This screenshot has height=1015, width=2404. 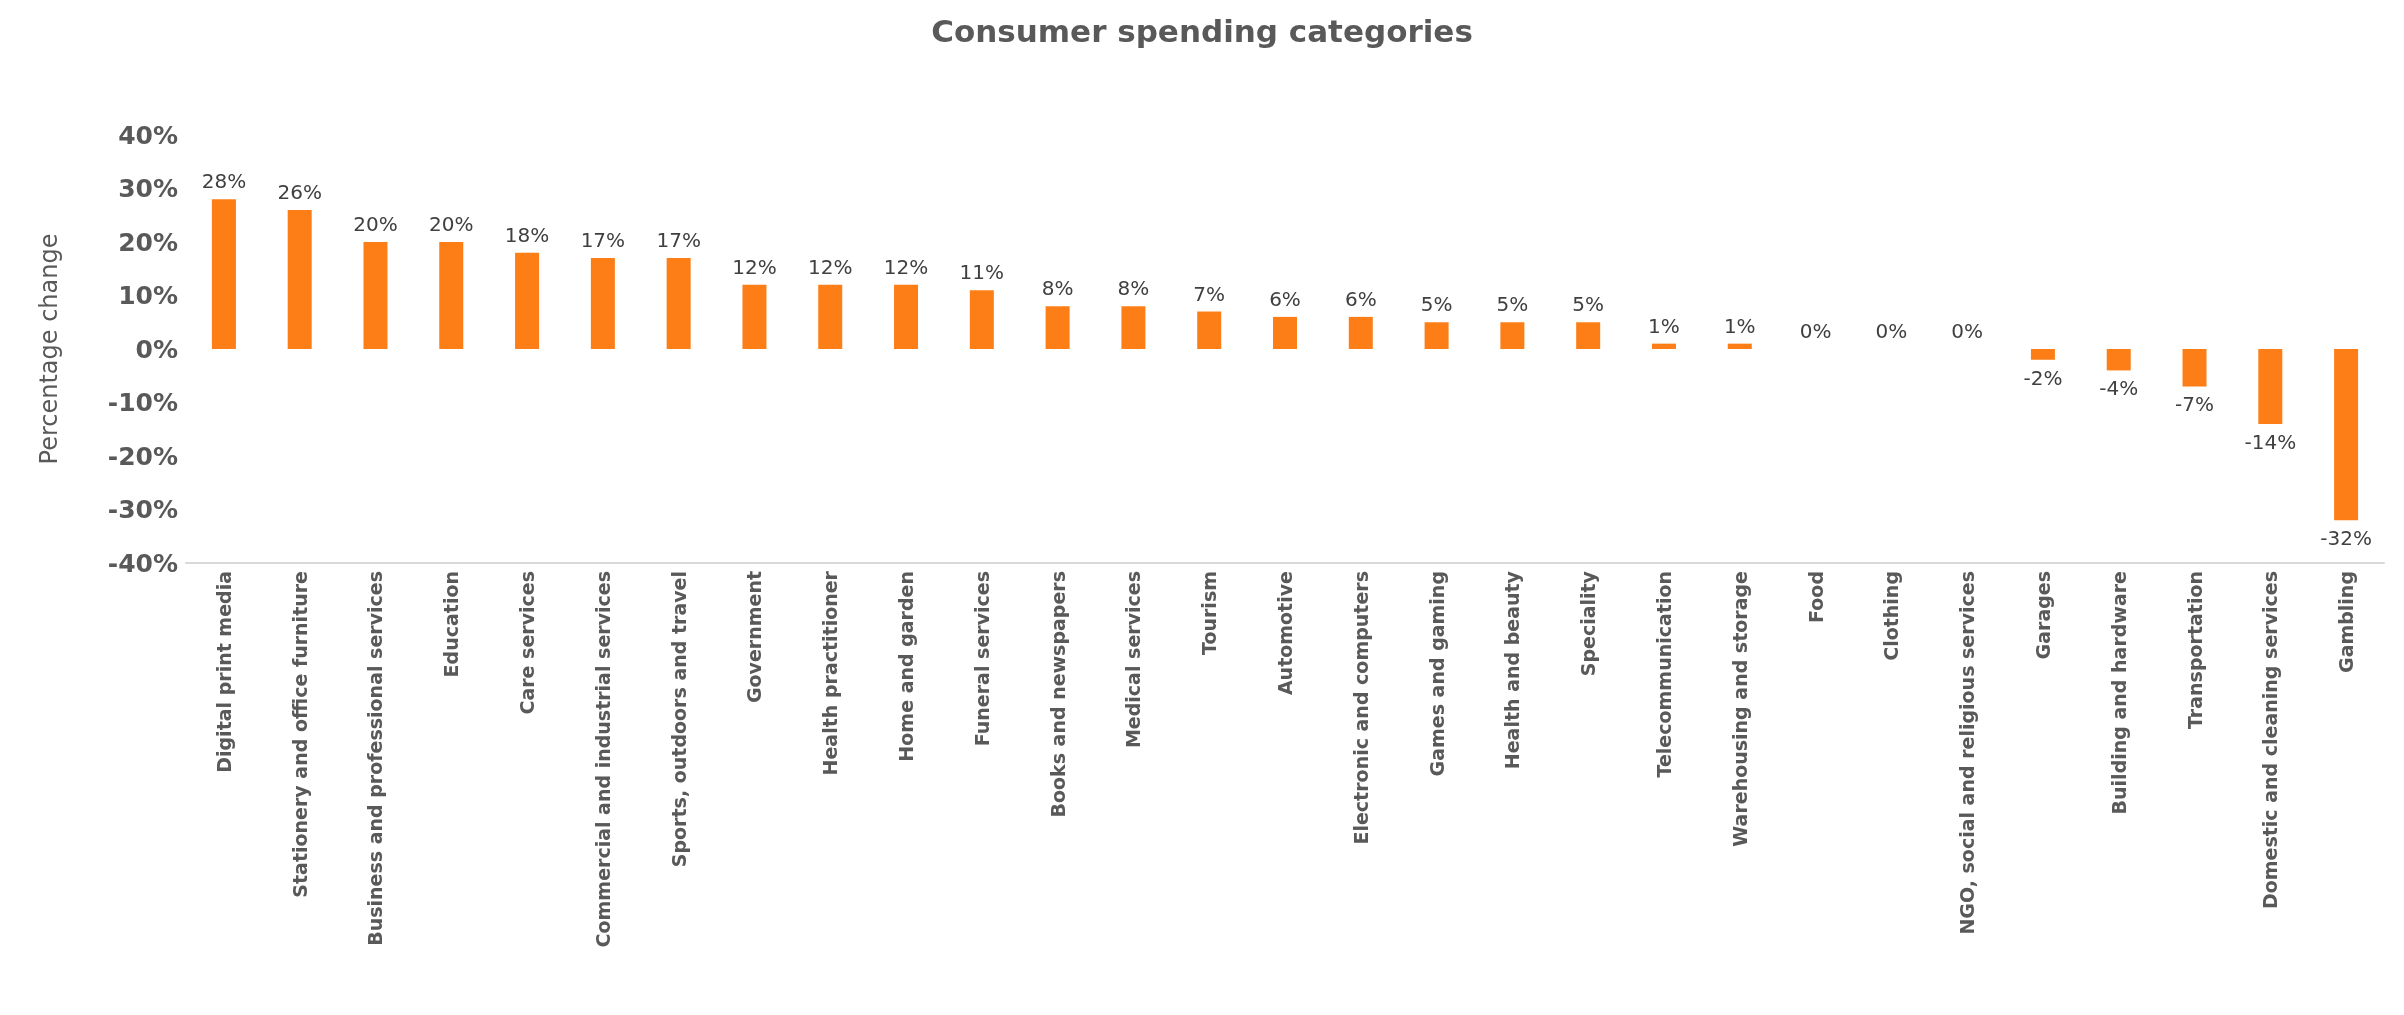 What do you see at coordinates (142, 402) in the screenshot?
I see `y-tick-label: -10%` at bounding box center [142, 402].